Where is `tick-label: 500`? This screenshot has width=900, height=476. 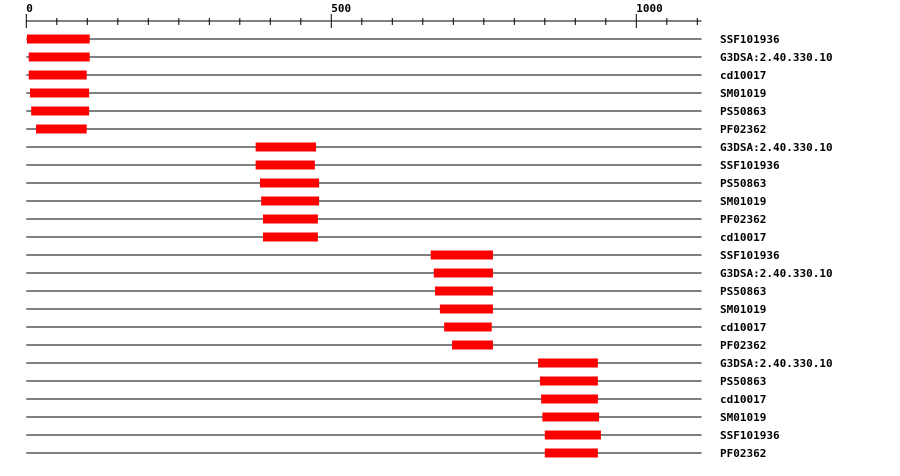 tick-label: 500 is located at coordinates (341, 8).